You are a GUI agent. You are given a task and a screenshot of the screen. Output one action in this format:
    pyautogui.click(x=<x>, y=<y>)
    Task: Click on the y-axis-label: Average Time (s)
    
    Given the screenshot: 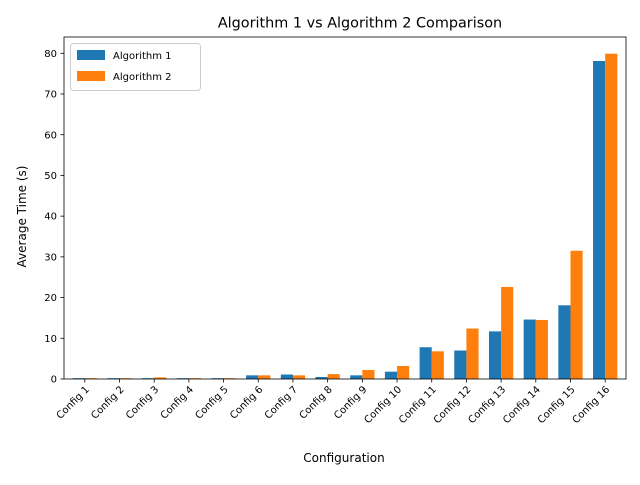 What is the action you would take?
    pyautogui.click(x=22, y=217)
    